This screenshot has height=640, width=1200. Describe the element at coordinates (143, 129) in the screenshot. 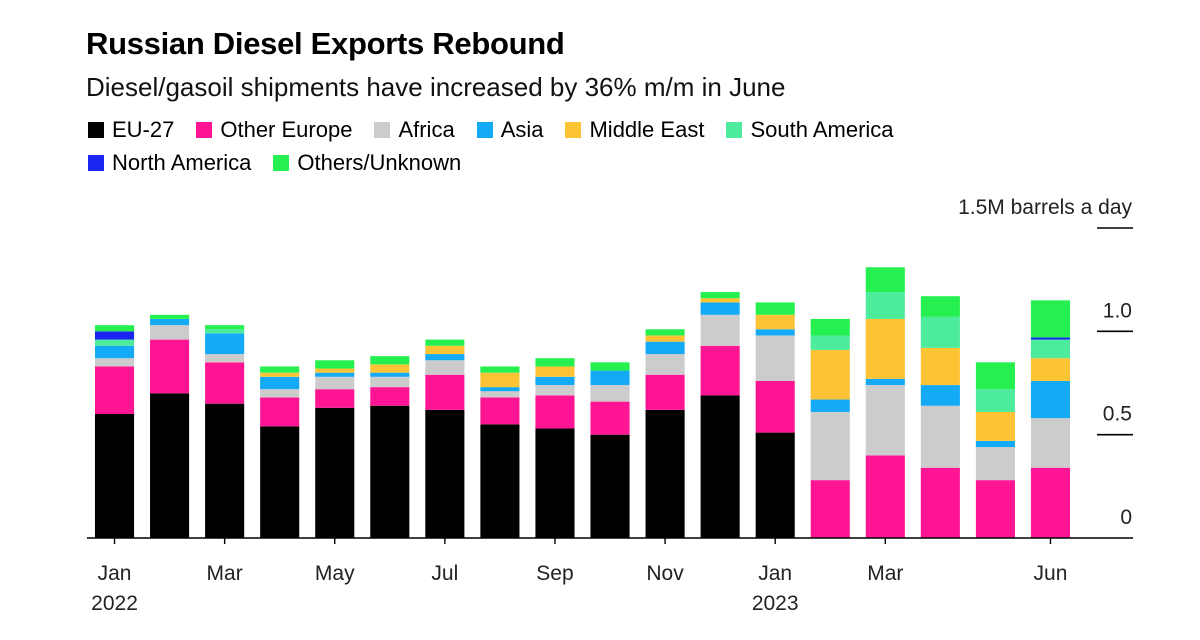

I see `legend-label: EU-27` at that location.